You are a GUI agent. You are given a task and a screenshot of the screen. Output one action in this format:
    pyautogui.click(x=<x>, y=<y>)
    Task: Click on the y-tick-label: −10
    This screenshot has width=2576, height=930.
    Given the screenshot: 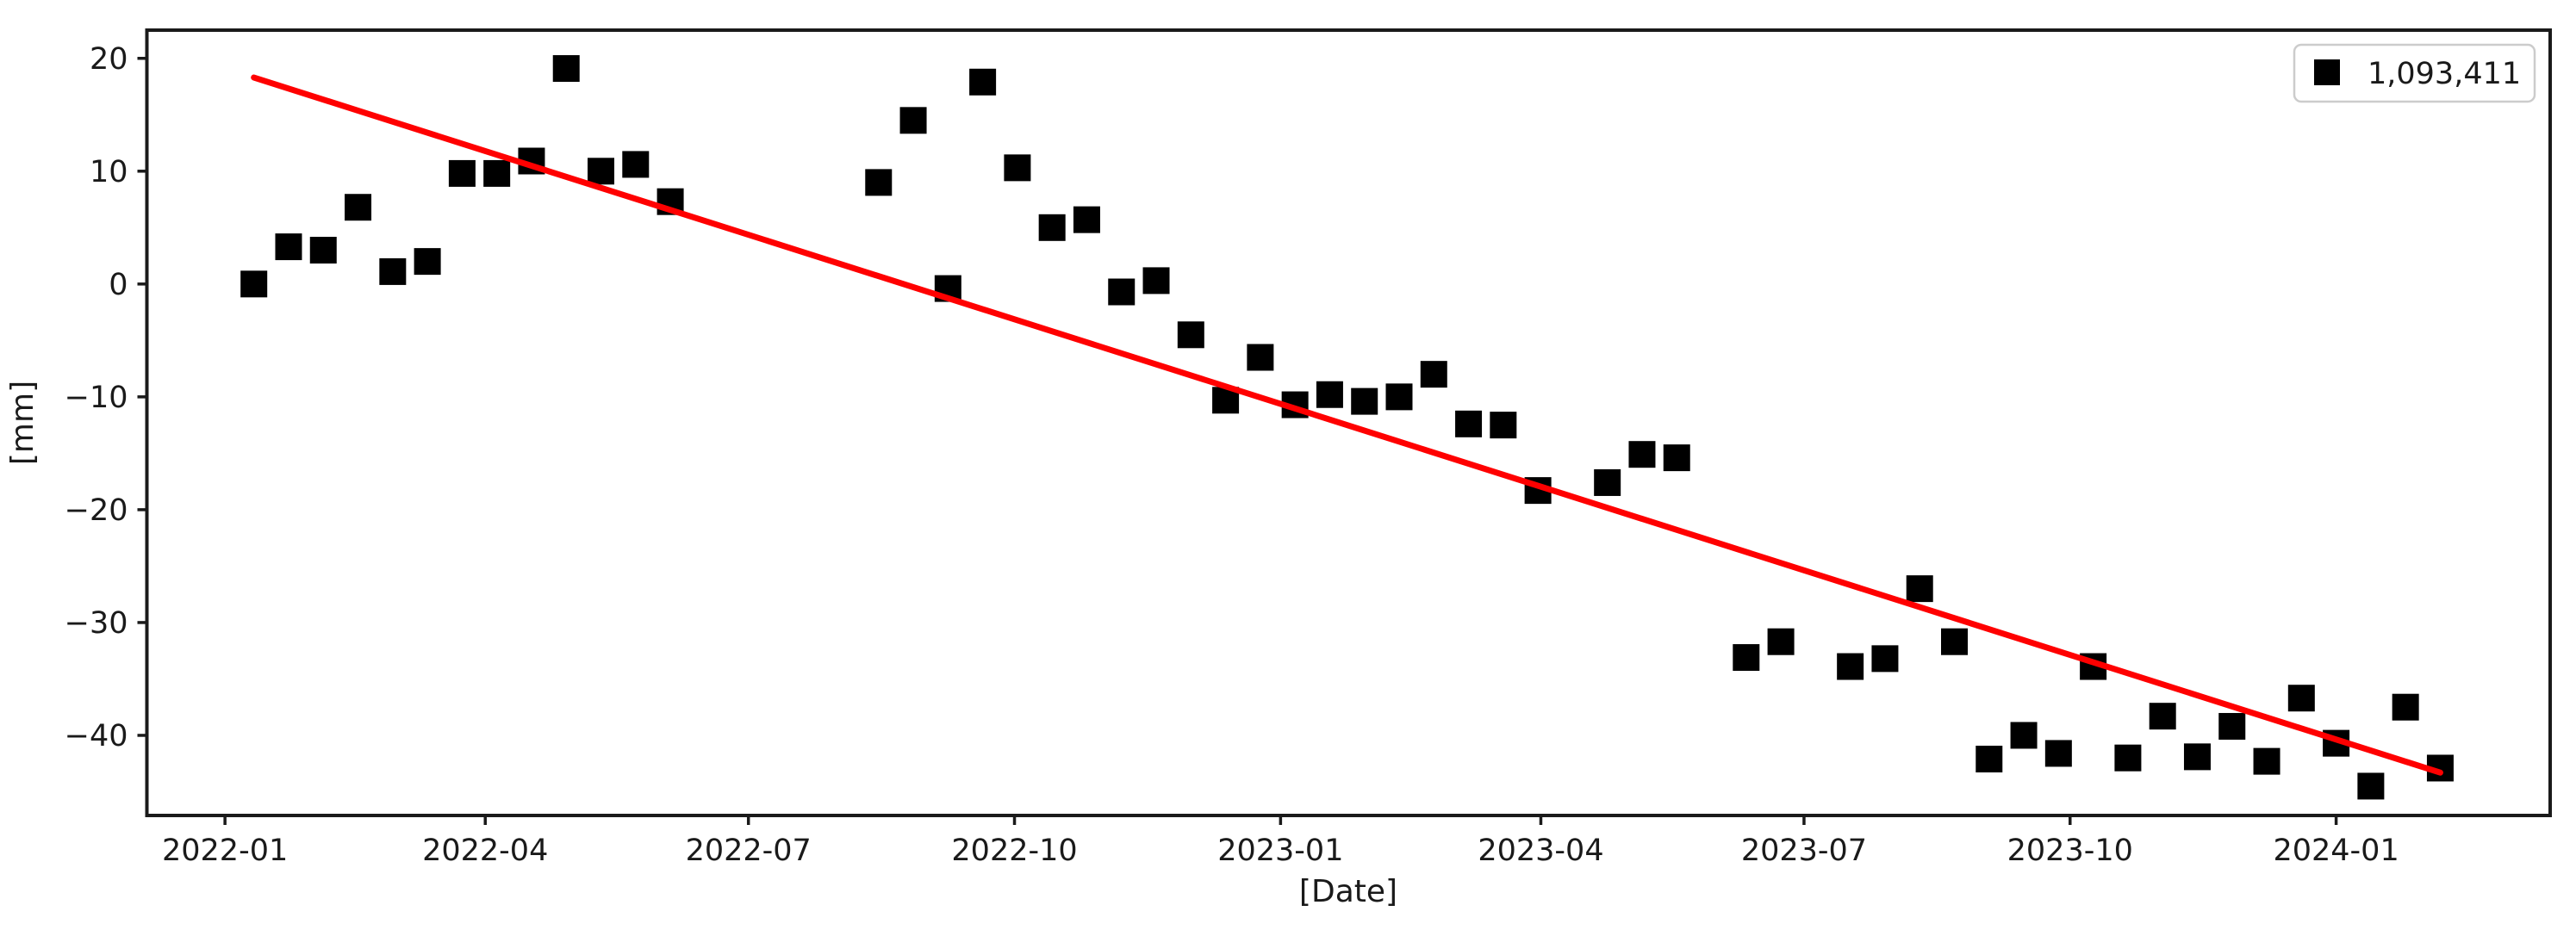 What is the action you would take?
    pyautogui.click(x=97, y=398)
    